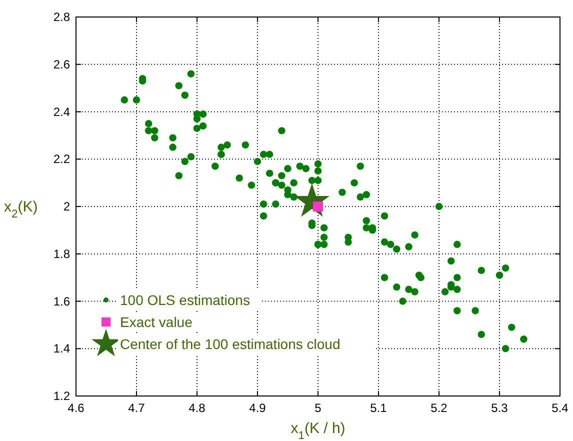 This screenshot has height=441, width=573. Describe the element at coordinates (560, 408) in the screenshot. I see `x-tick-label: 5.4` at that location.